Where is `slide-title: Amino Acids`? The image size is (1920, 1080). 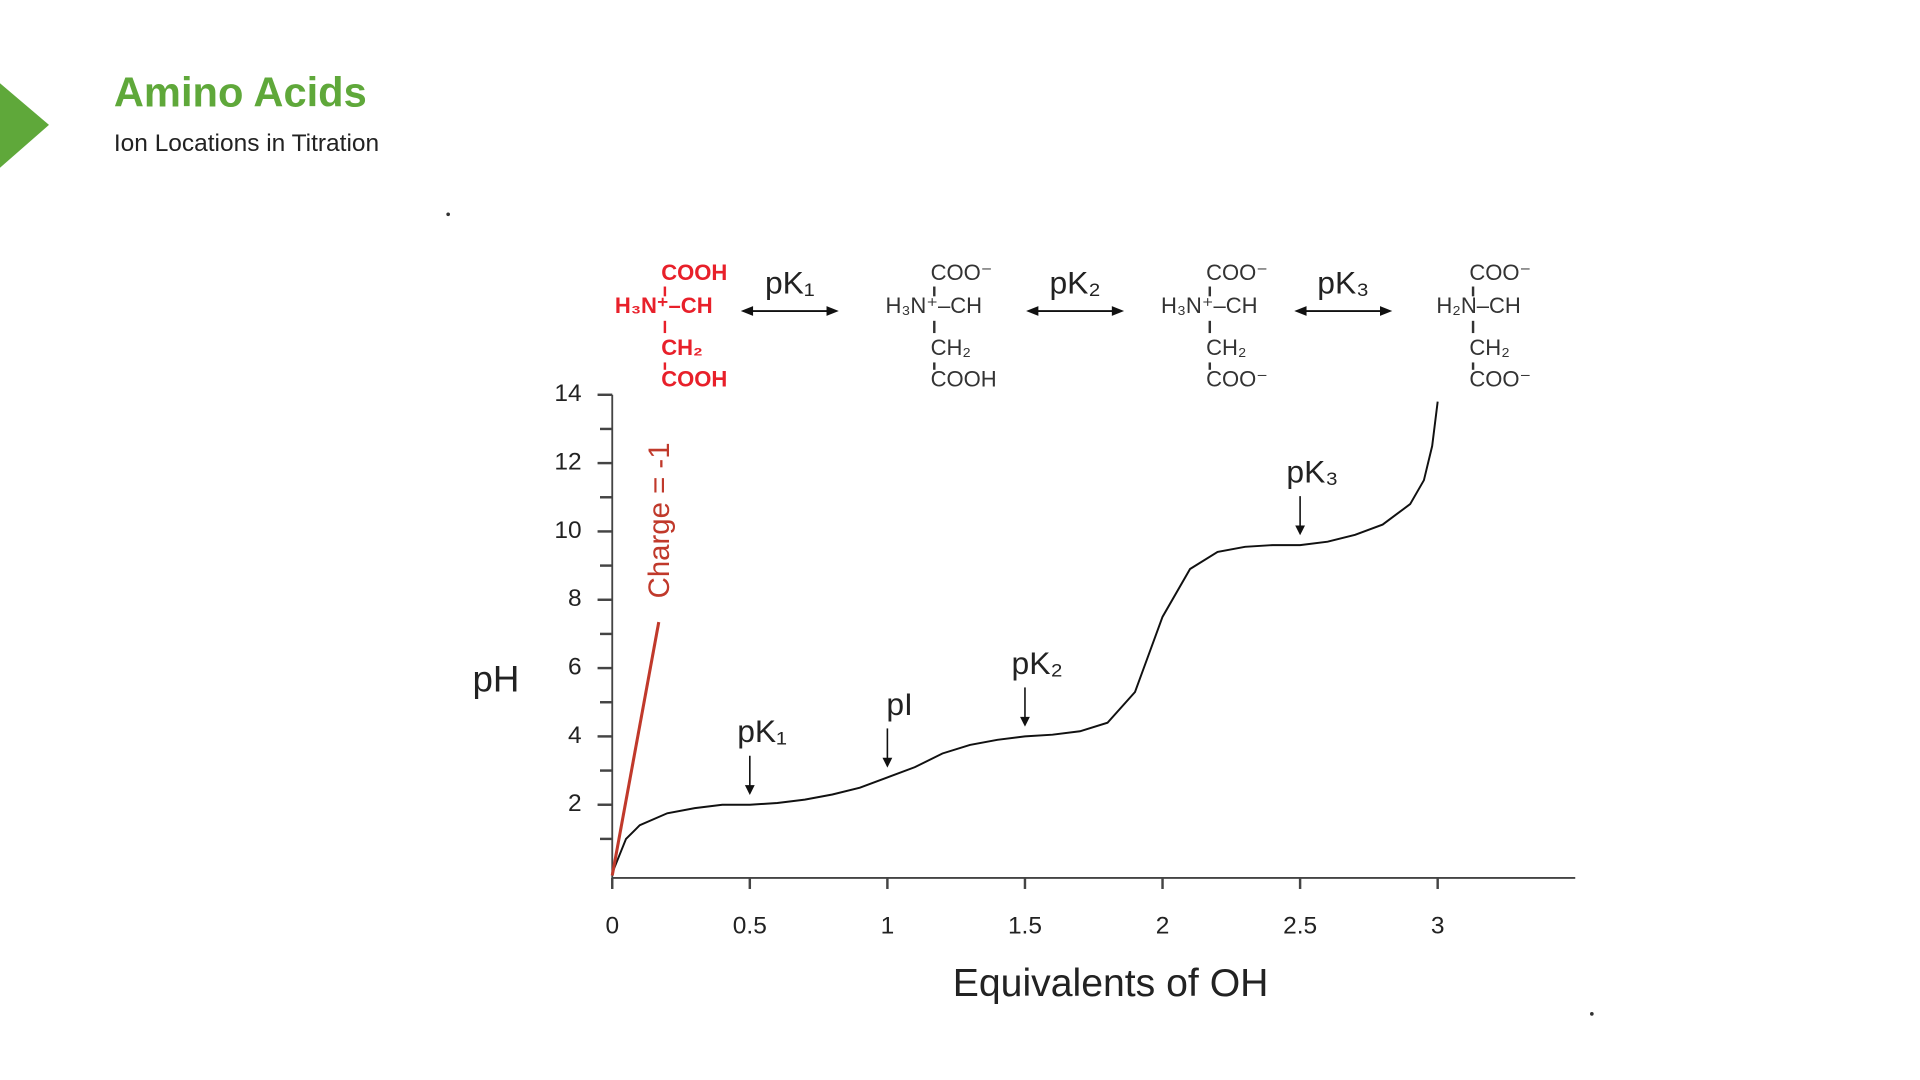 slide-title: Amino Acids is located at coordinates (240, 92).